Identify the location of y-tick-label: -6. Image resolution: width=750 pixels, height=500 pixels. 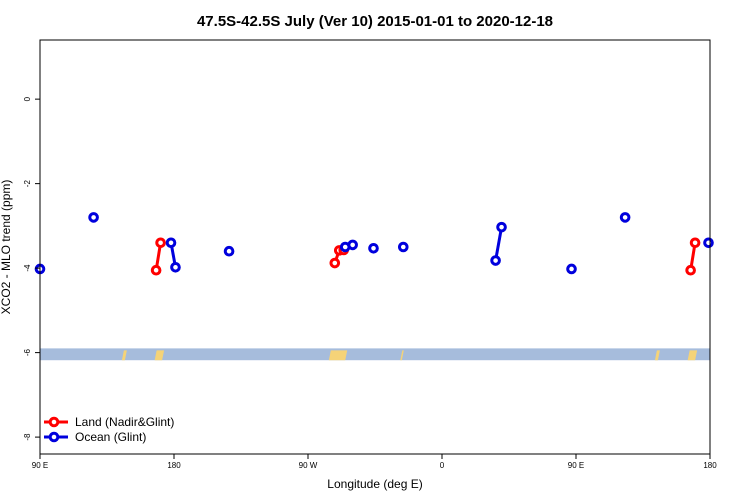
(27, 353).